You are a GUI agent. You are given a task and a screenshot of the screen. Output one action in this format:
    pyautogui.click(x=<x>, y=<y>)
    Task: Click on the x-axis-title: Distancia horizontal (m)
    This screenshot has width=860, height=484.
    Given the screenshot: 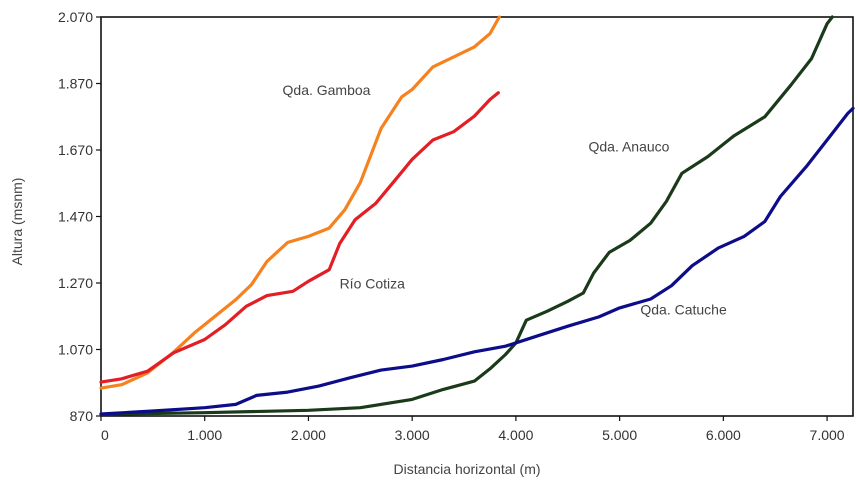 What is the action you would take?
    pyautogui.click(x=466, y=469)
    